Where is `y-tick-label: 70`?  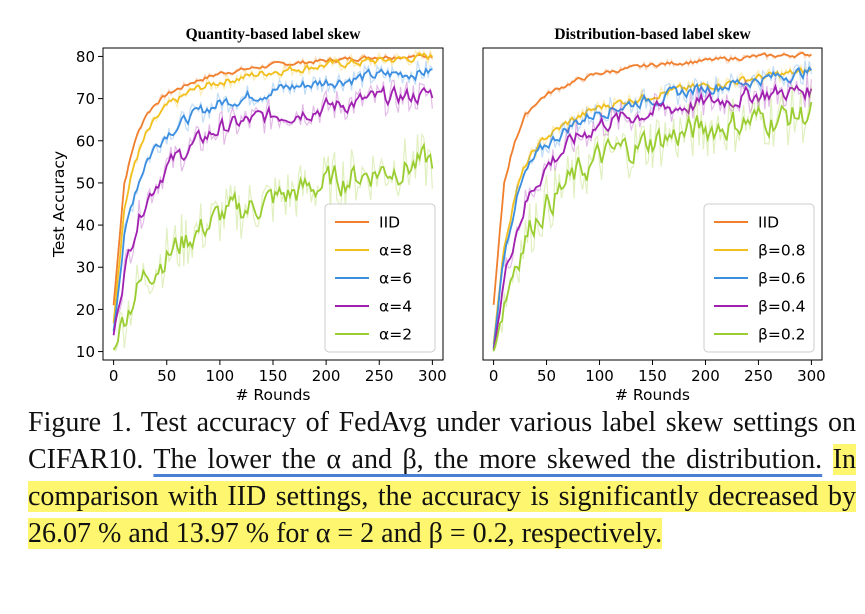 y-tick-label: 70 is located at coordinates (85, 99).